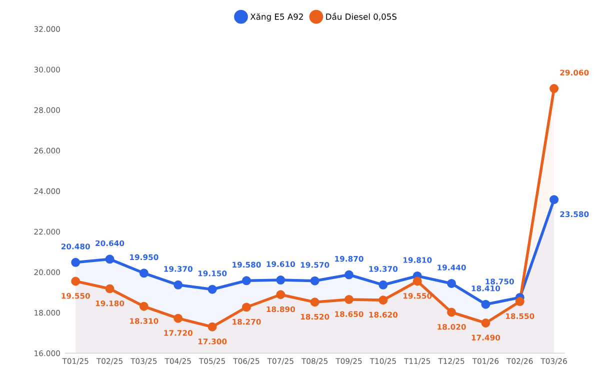  I want to click on legend-label: Dầu Diesel 0,05S, so click(361, 16).